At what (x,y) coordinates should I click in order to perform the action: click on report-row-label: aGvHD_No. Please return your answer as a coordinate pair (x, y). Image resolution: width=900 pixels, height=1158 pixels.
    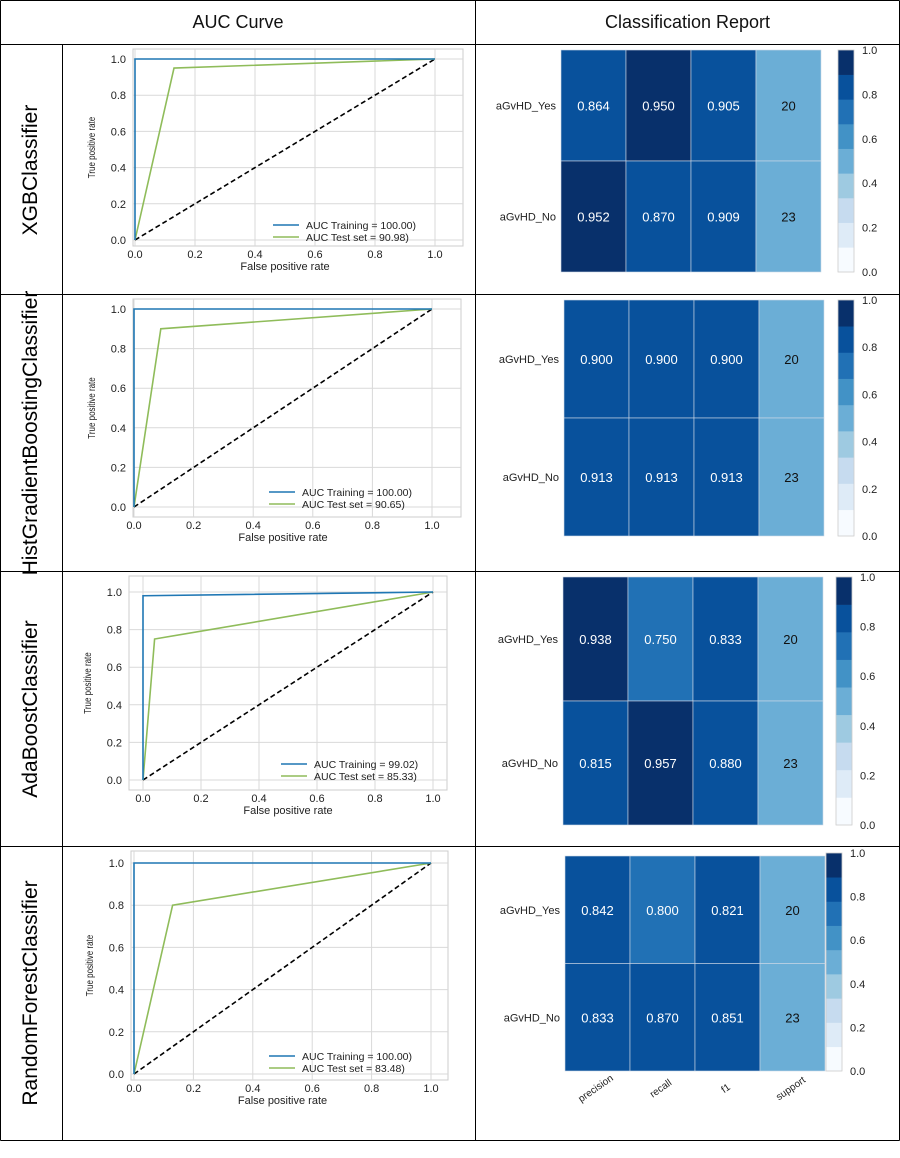
    Looking at the image, I should click on (528, 218).